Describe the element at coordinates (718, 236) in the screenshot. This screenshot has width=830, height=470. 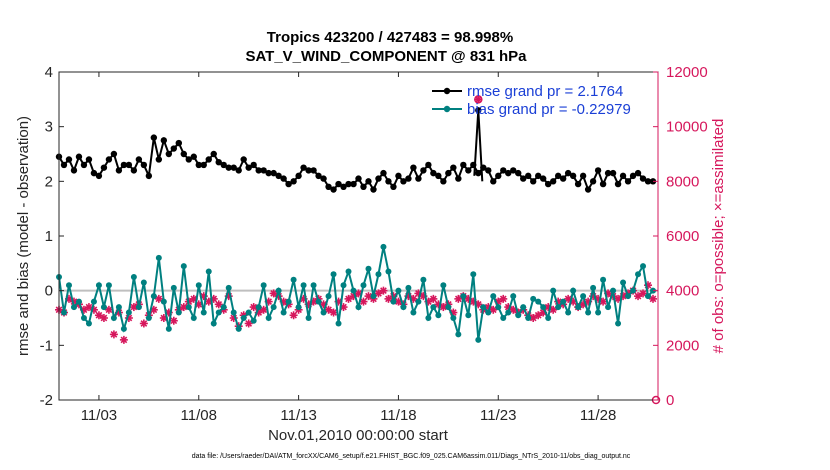
I see `y-axis-right-label: # of obs: o=possible; ×=assimilated` at that location.